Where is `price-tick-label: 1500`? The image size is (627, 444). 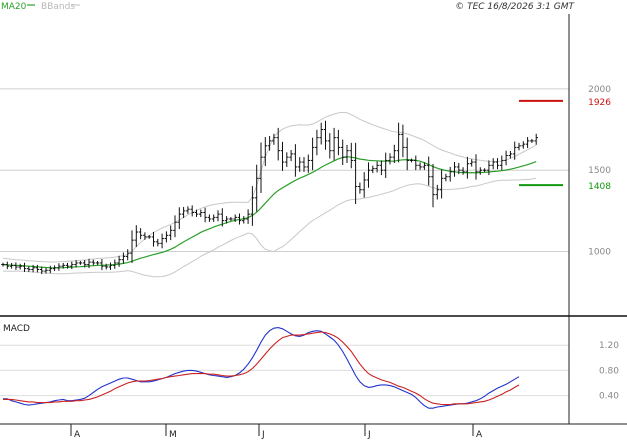
price-tick-label: 1500 is located at coordinates (599, 171).